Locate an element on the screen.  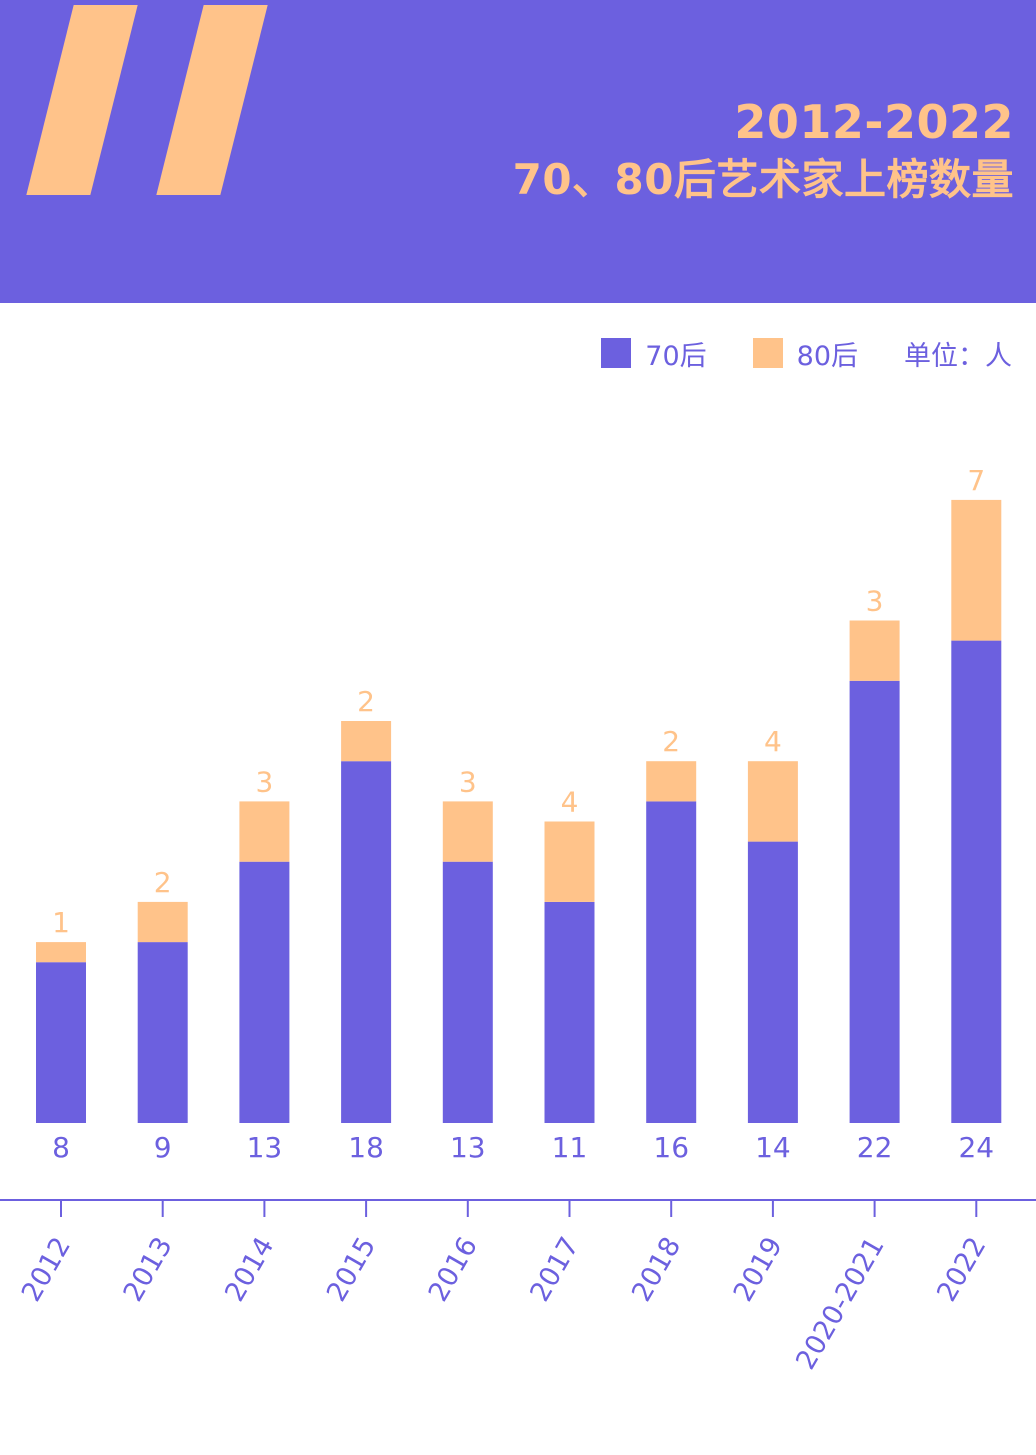
x-tick-label-2022: 2022 is located at coordinates (961, 1269).